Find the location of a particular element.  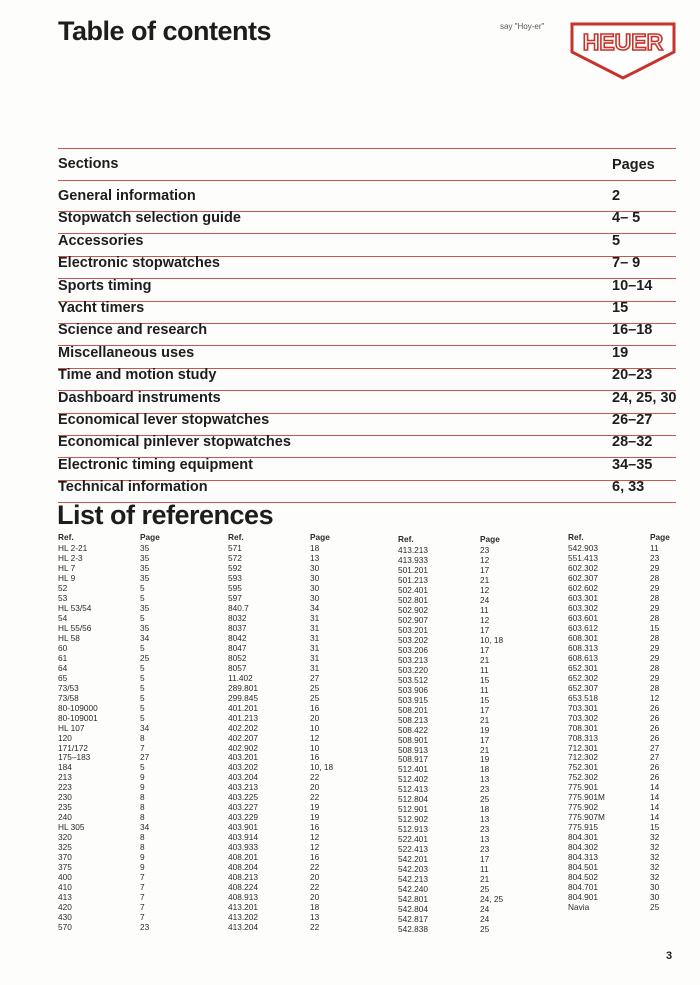

ref: 502.801 is located at coordinates (413, 599).